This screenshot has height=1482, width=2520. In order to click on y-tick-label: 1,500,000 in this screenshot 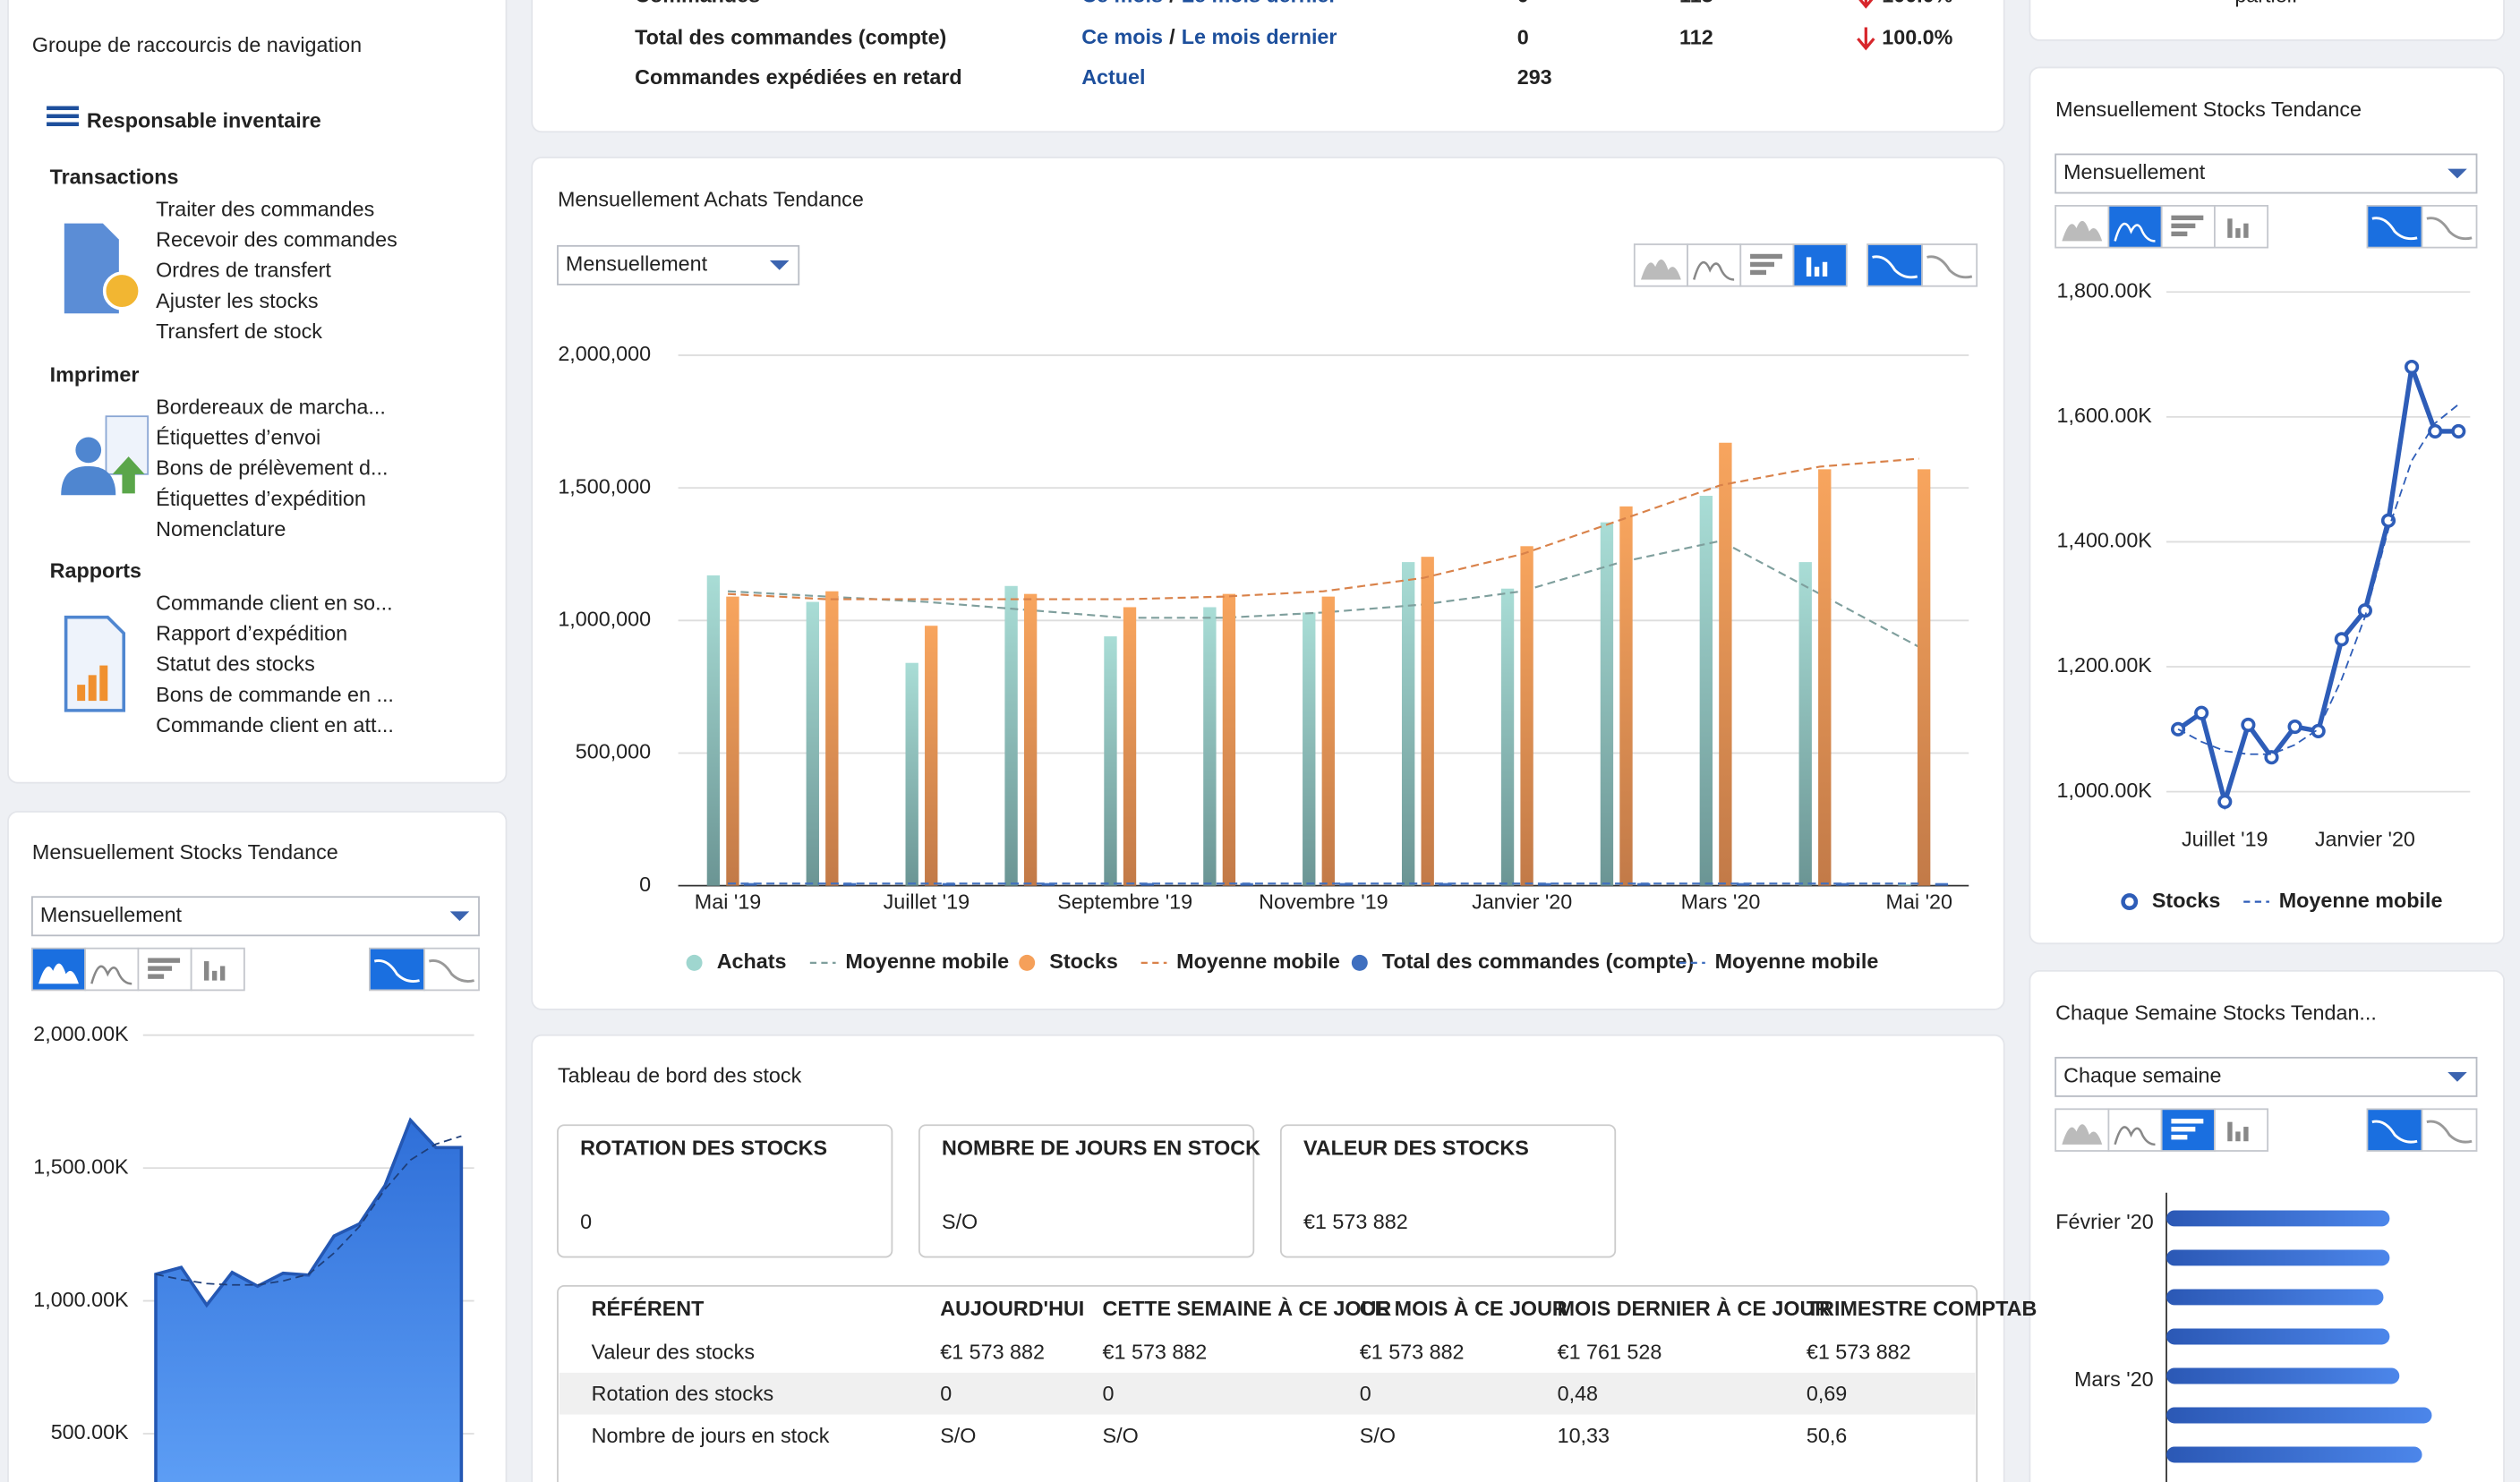, I will do `click(604, 486)`.